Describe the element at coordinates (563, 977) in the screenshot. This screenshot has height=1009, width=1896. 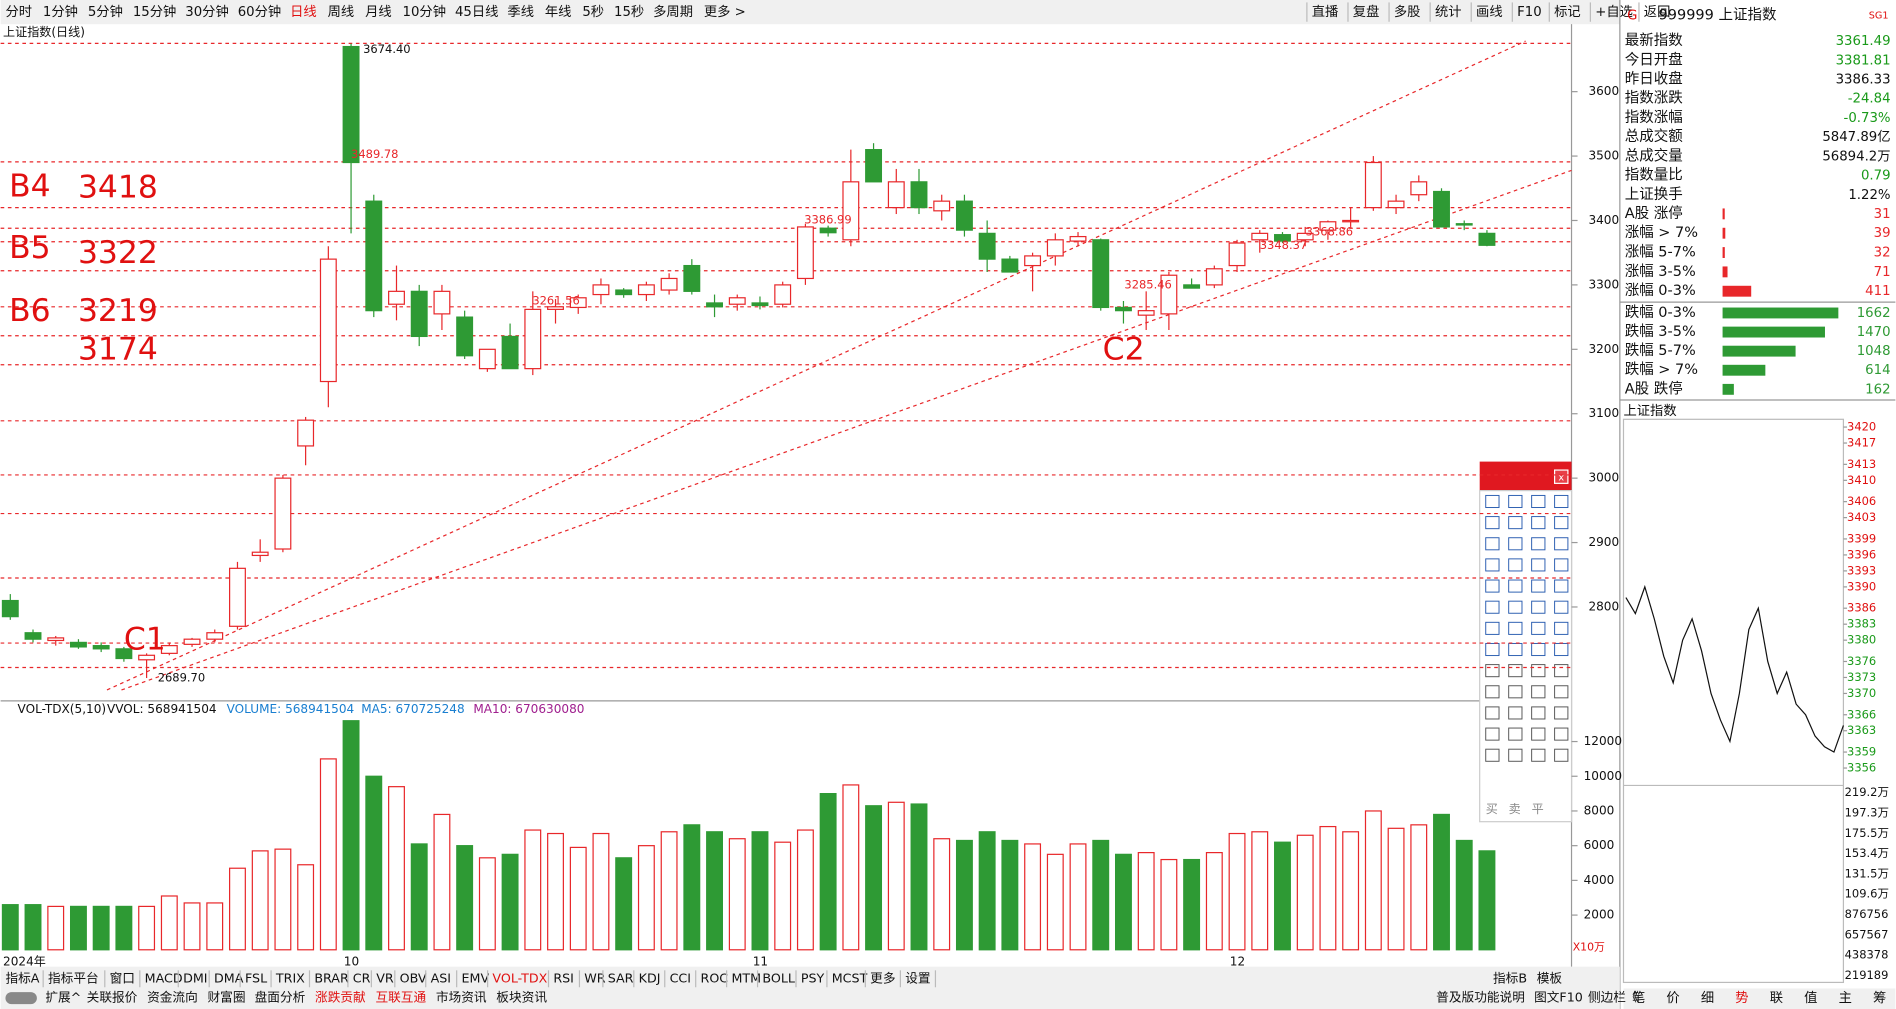
I see `indicator-tab: RSI` at that location.